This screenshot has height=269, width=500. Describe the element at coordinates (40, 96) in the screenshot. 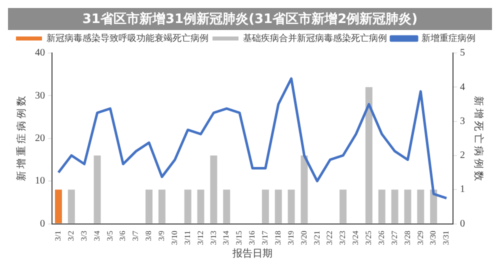

I see `y-tick-label: 30` at that location.